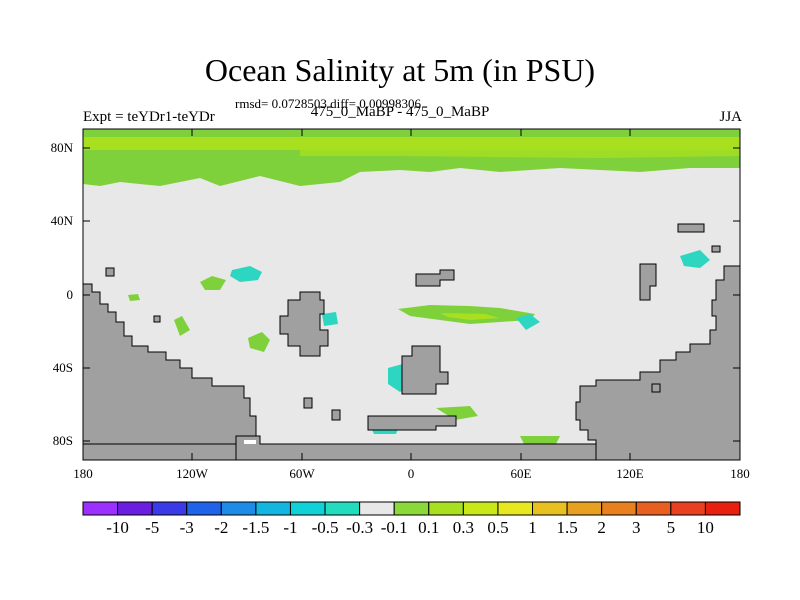  I want to click on pacific-small-patch, so click(134, 297).